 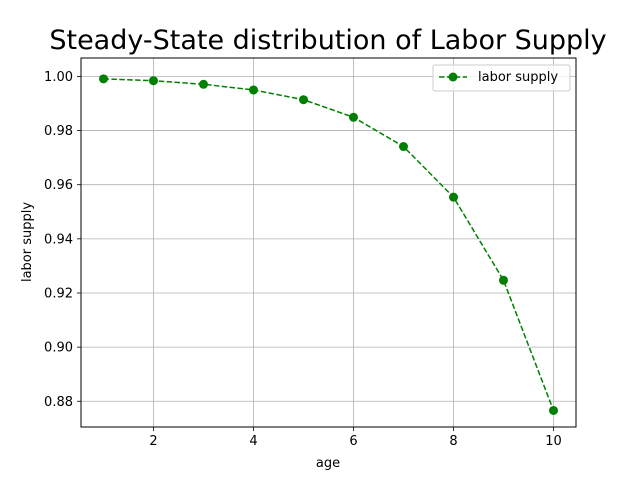 I want to click on y-tick-label: 0.96, so click(x=58, y=185).